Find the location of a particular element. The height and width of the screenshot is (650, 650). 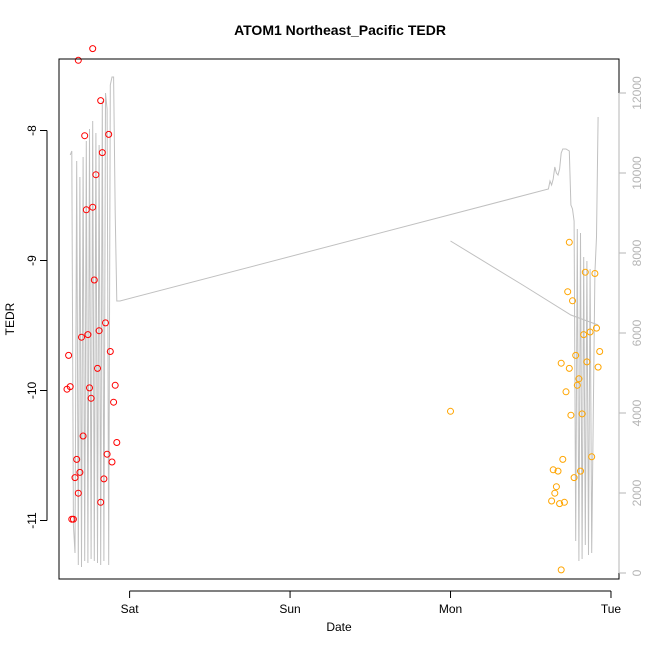

x-axis: Sat Sun Mon Tue is located at coordinates (371, 603).